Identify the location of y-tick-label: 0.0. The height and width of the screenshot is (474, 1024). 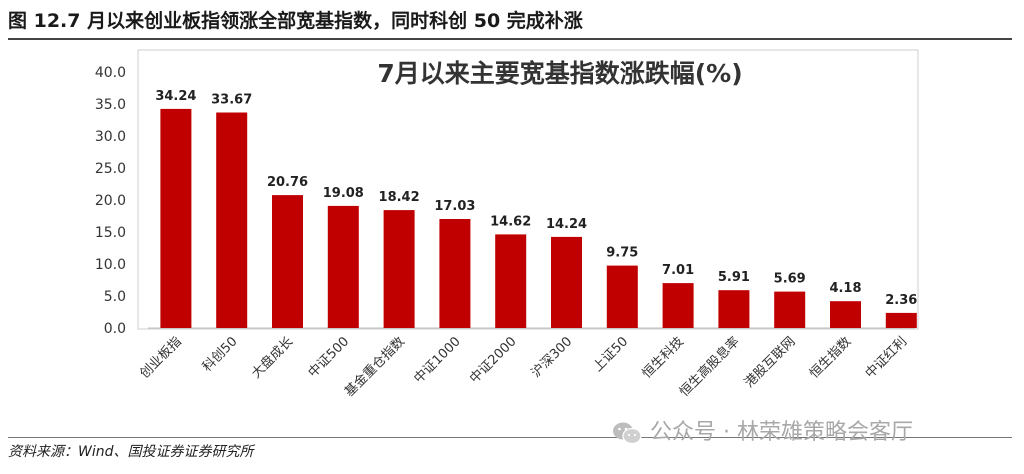
(115, 329).